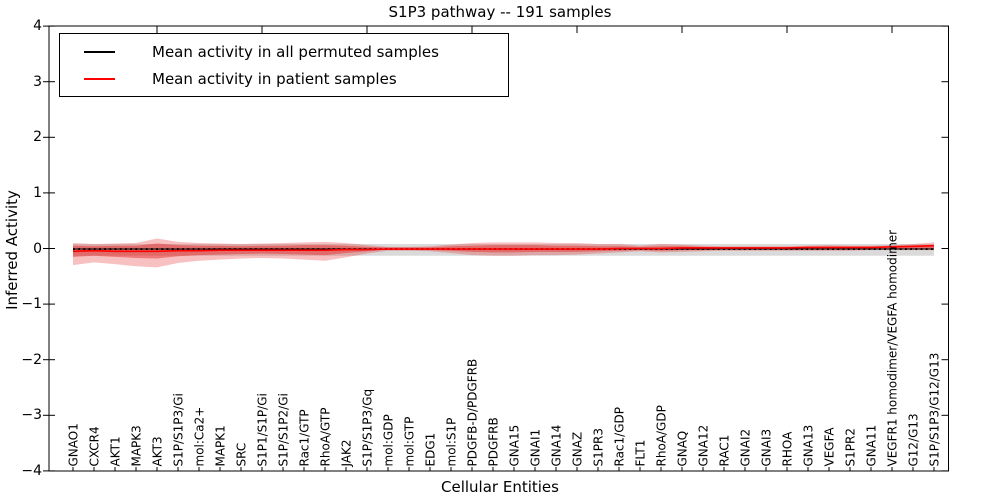  I want to click on x-tick-label: RAC1, so click(725, 451).